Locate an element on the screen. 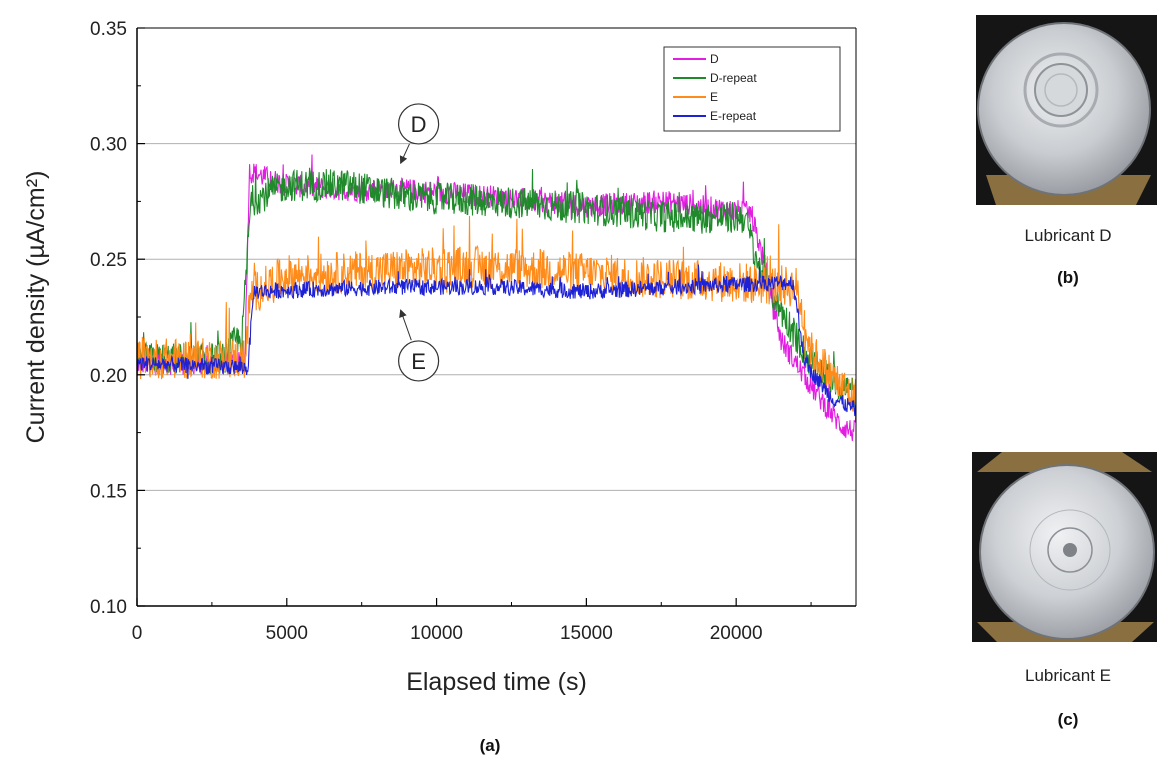 The height and width of the screenshot is (760, 1157). legend-entry-d-repeat: D-repeat is located at coordinates (733, 78).